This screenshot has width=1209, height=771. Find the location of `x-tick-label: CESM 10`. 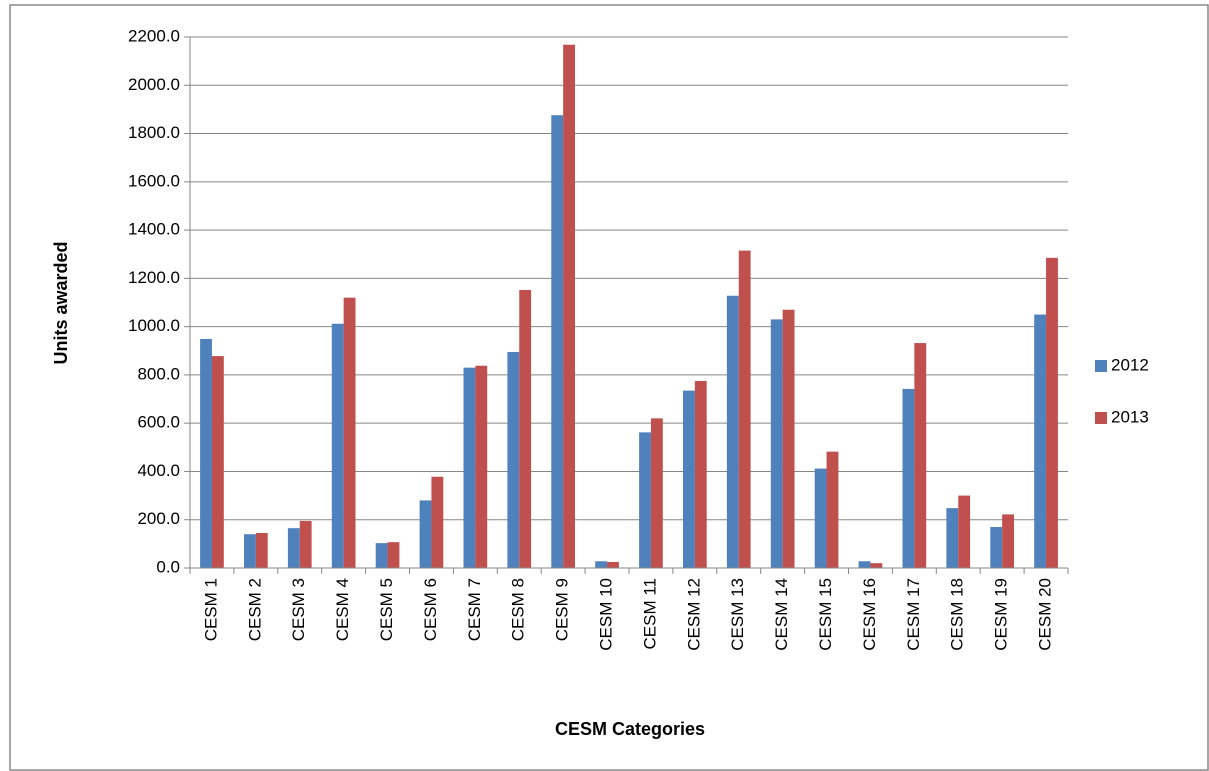

x-tick-label: CESM 10 is located at coordinates (606, 614).